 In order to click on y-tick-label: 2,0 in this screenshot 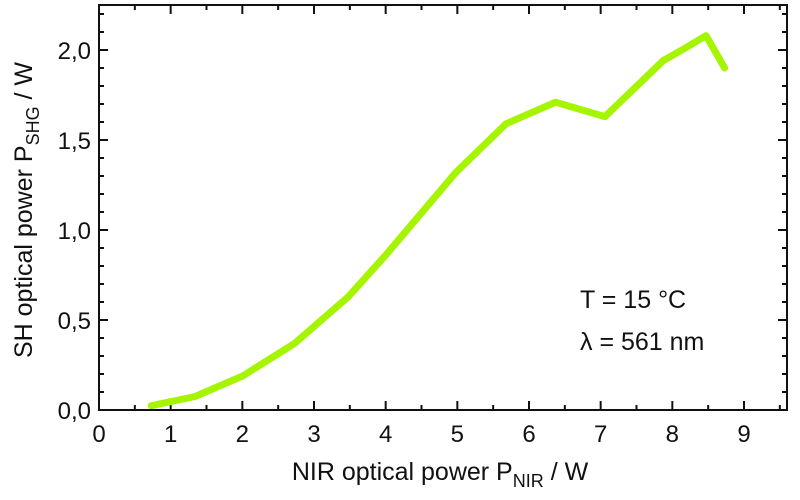, I will do `click(74, 51)`.